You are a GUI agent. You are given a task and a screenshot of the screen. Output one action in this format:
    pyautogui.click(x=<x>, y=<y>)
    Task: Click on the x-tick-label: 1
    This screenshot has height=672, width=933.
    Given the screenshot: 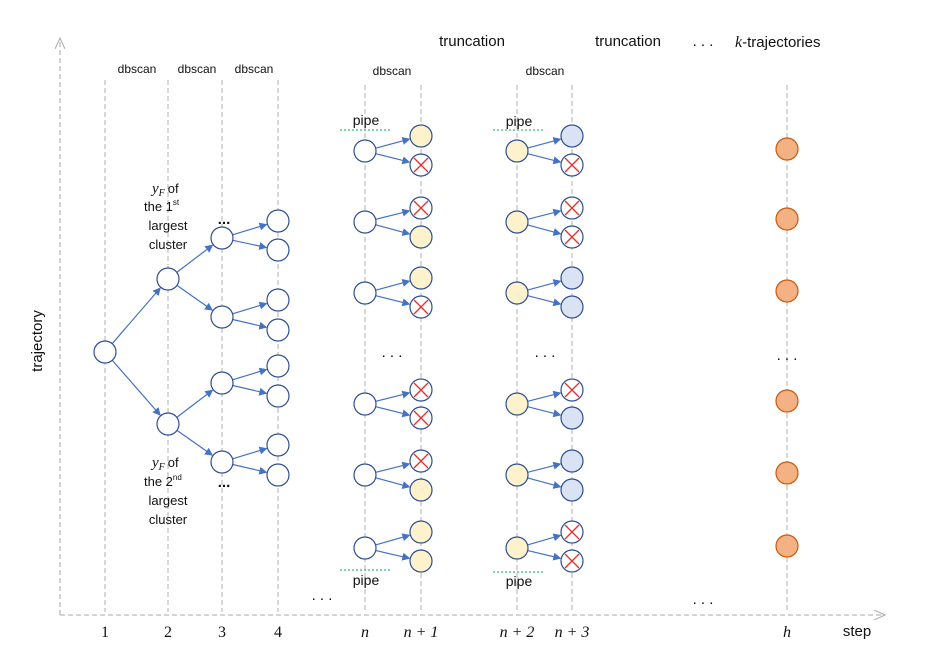 What is the action you would take?
    pyautogui.click(x=105, y=632)
    